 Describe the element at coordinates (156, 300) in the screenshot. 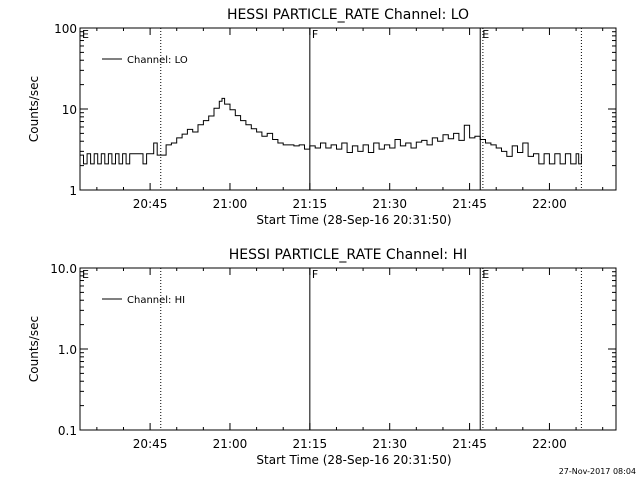

I see `legend-label: Channel: HI` at that location.